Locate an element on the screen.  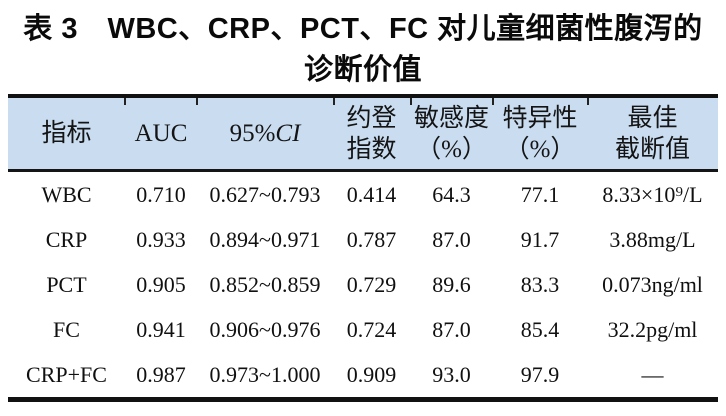
cell-95ci: 0.852~0.859 is located at coordinates (265, 284).